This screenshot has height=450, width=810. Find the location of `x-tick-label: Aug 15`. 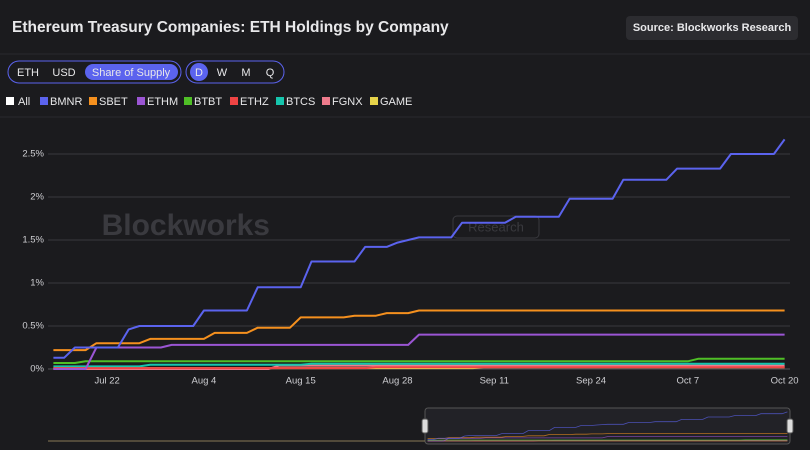

x-tick-label: Aug 15 is located at coordinates (301, 381).